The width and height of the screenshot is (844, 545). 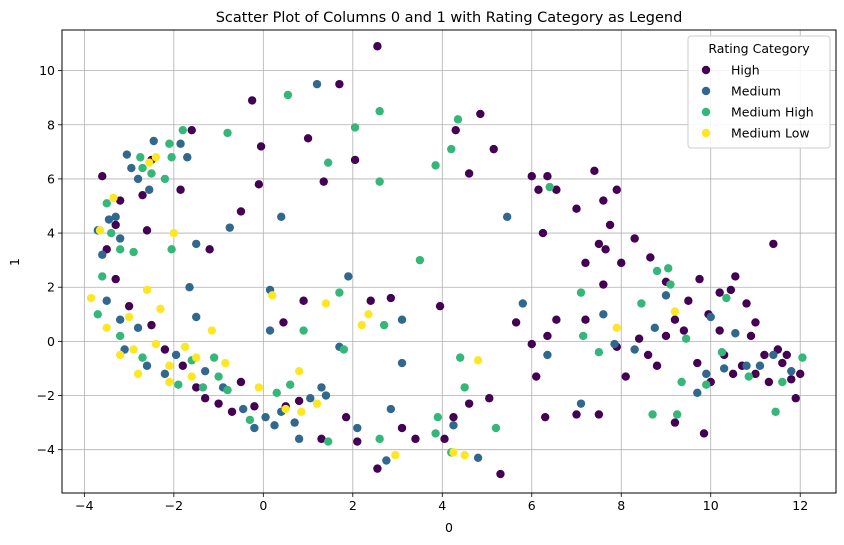 I want to click on legend-box, so click(x=759, y=92).